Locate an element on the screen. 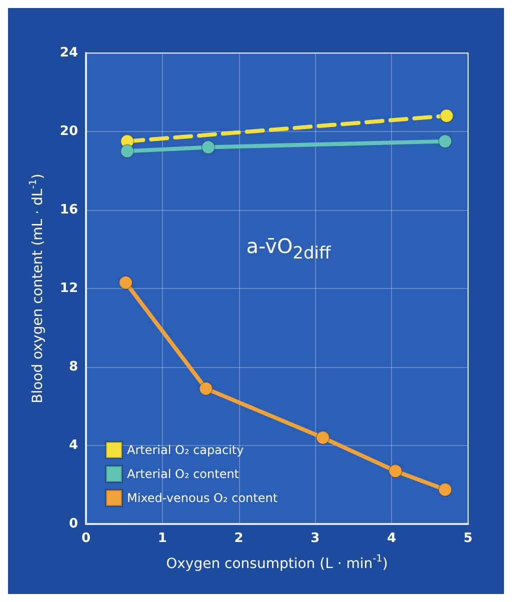 The width and height of the screenshot is (512, 602). x-tick-label: 0 is located at coordinates (86, 538).